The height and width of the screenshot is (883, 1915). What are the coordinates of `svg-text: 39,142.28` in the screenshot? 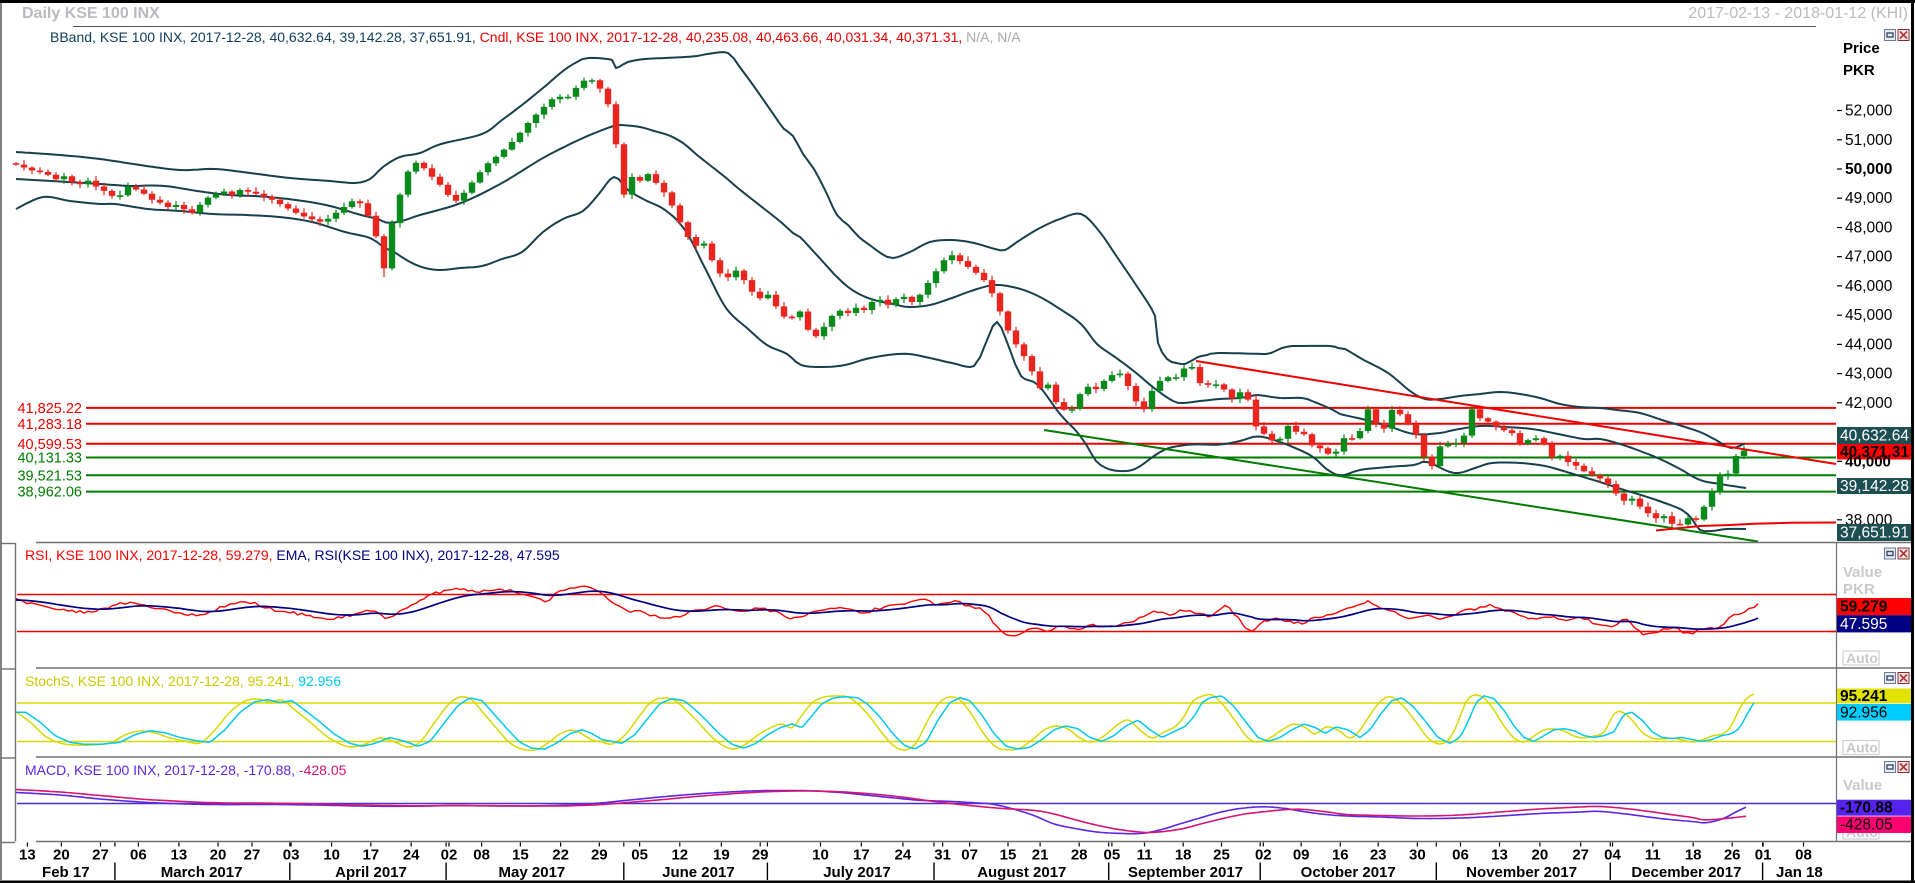 It's located at (1874, 486).